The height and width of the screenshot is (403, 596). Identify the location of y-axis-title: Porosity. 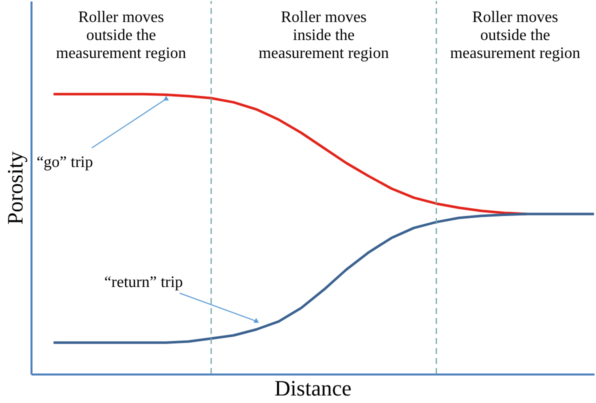
(15, 188).